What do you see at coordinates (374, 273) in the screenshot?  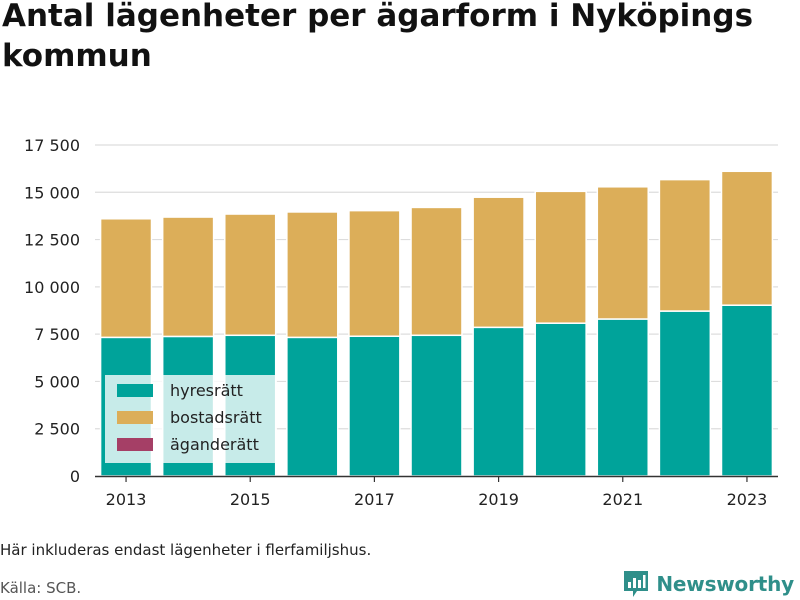 I see `bar-bostadsrätt-2017` at bounding box center [374, 273].